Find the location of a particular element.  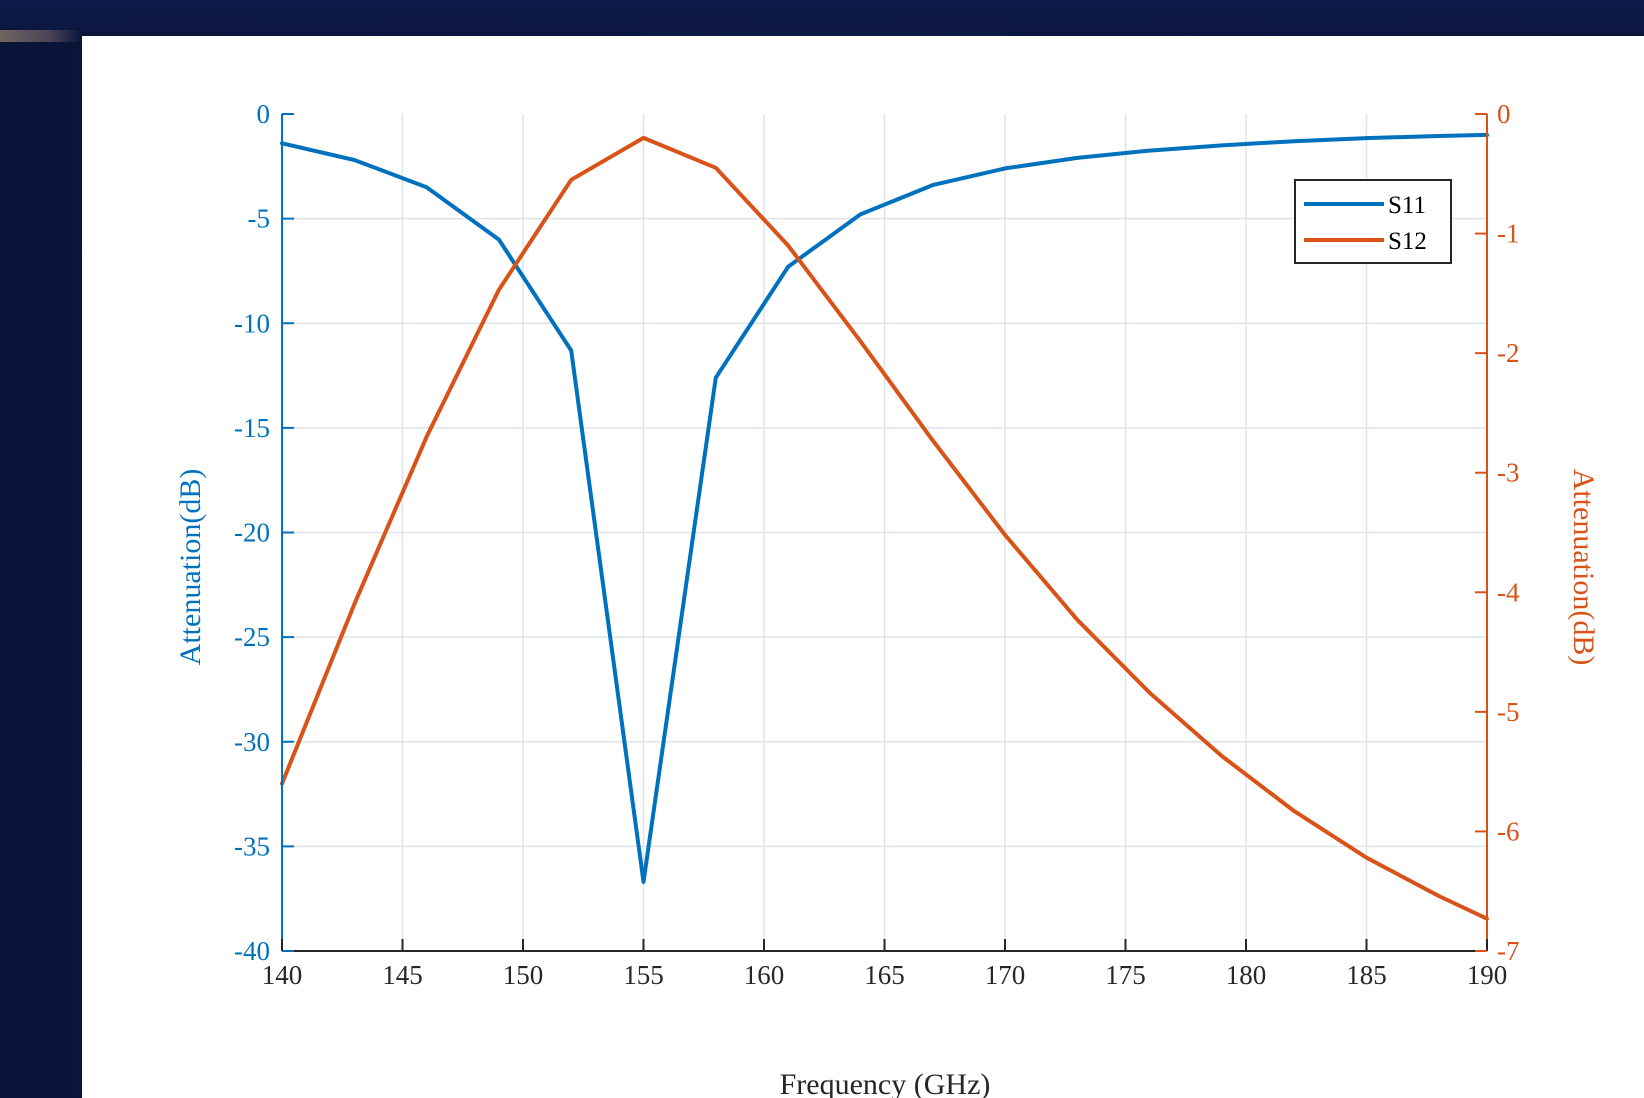

x-tick-label: 165 is located at coordinates (884, 975).